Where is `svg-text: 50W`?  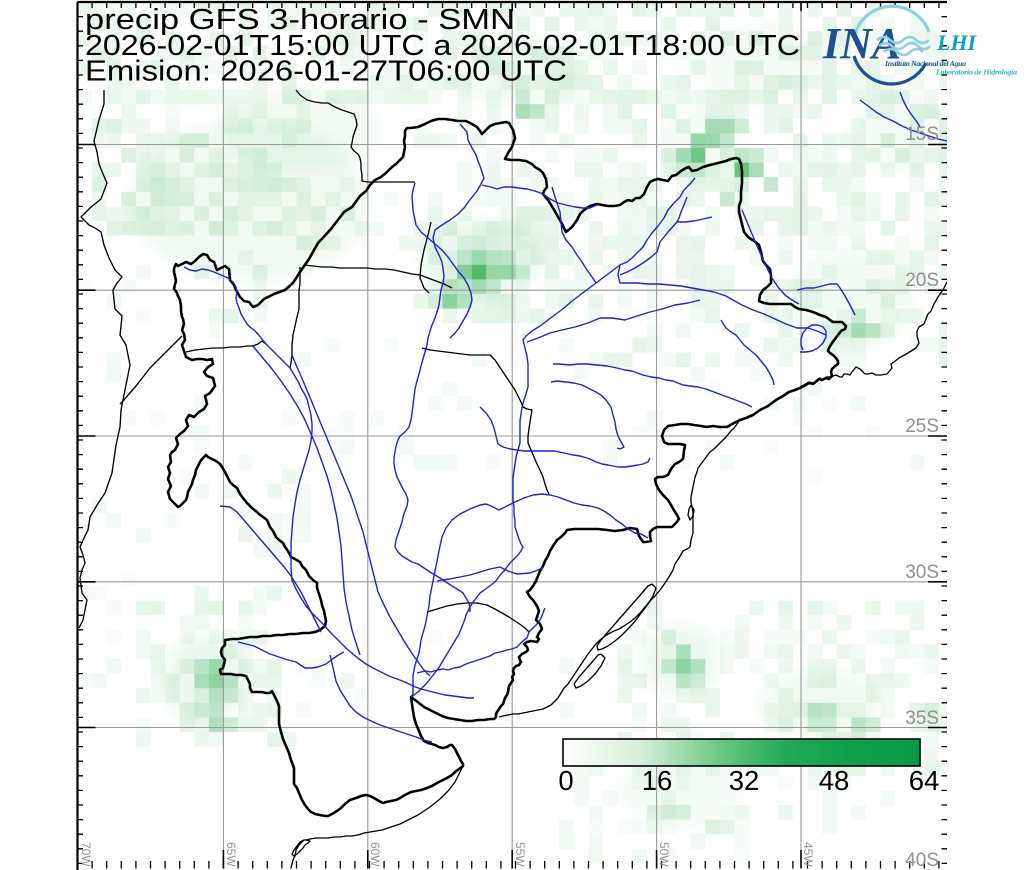
svg-text: 50W is located at coordinates (664, 854).